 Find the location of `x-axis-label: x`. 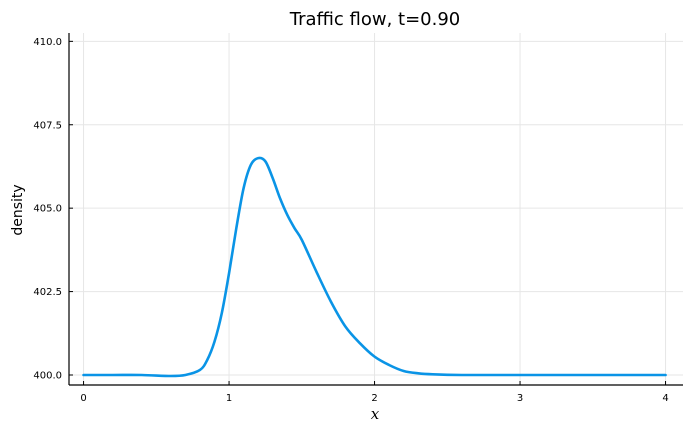

x-axis-label: x is located at coordinates (375, 414).